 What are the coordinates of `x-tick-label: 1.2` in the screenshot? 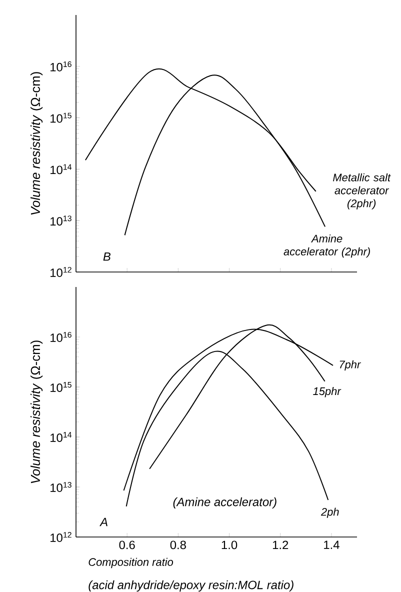 It's located at (280, 545).